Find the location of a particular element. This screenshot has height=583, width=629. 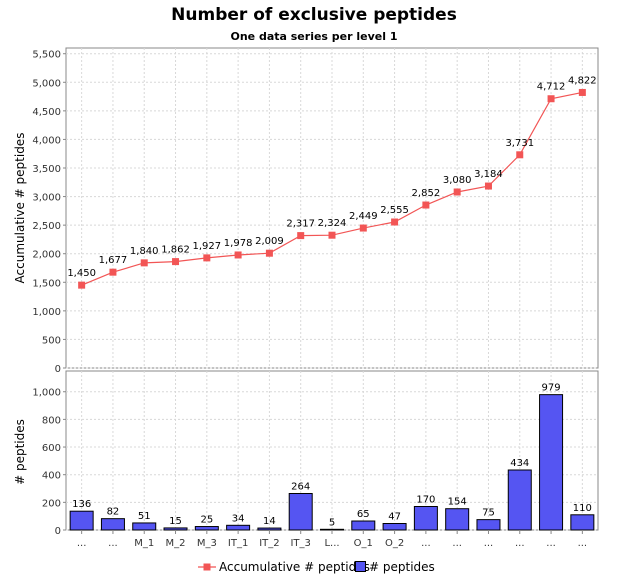

x-tick-label: IT_3 is located at coordinates (300, 543).